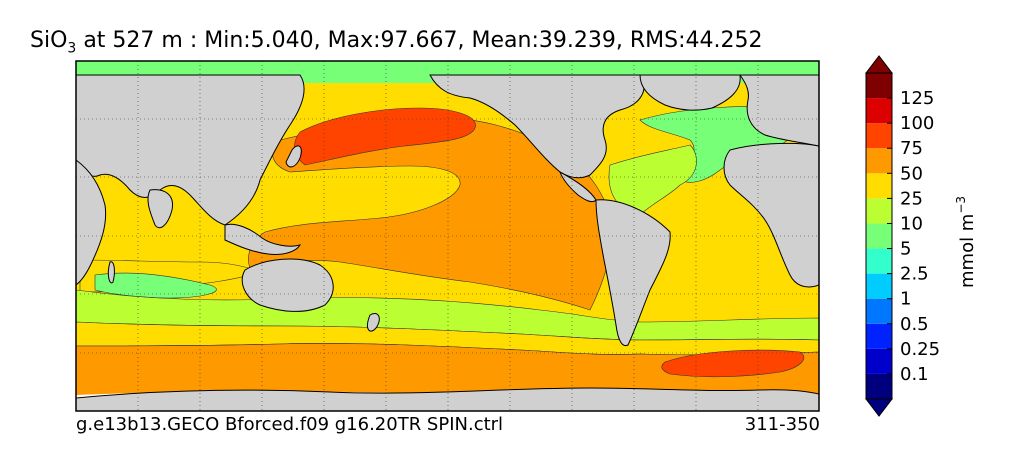  I want to click on colorbar-tick-label: 0.5, so click(914, 324).